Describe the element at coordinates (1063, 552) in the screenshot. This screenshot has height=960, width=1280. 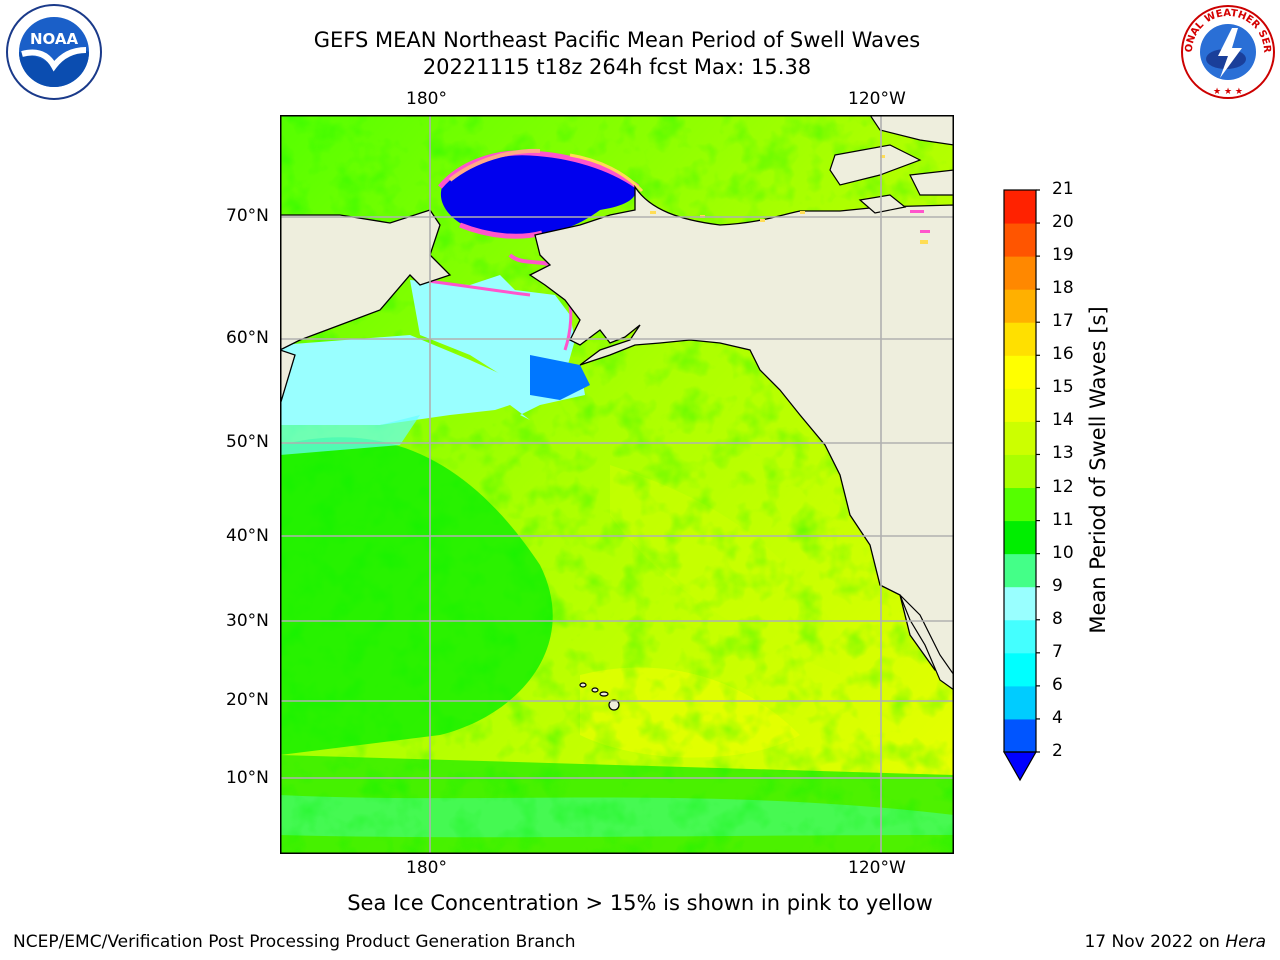
I see `colorbar-tick-label: 10` at that location.